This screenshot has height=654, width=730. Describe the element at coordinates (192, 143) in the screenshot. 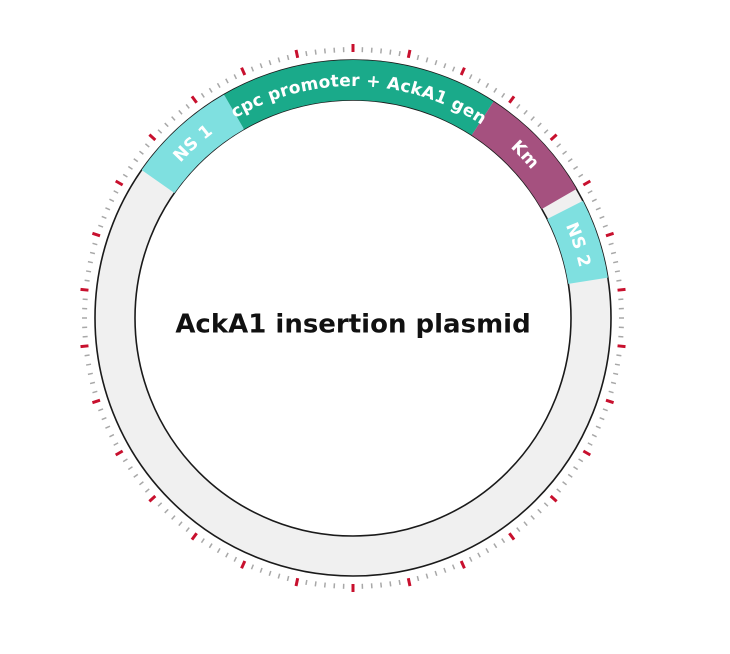

I see `feature-ns1` at that location.